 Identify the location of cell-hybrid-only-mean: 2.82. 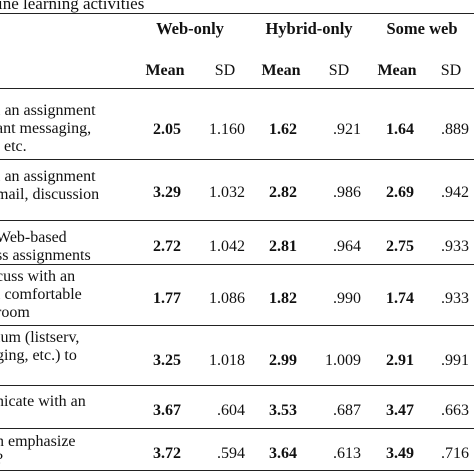
(283, 192).